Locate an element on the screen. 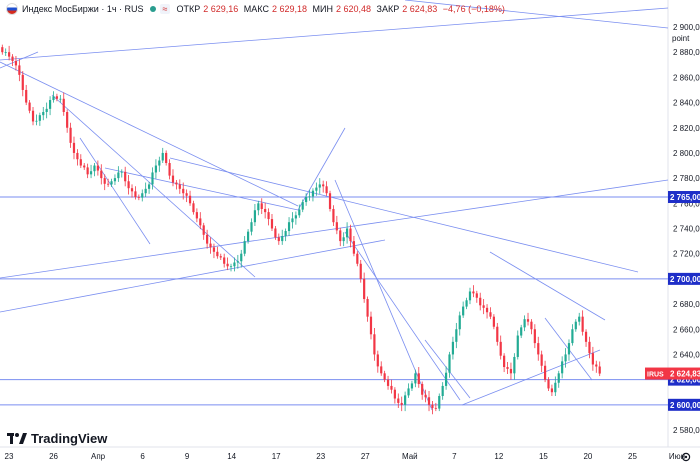  close-label: ЗАКР is located at coordinates (388, 9).